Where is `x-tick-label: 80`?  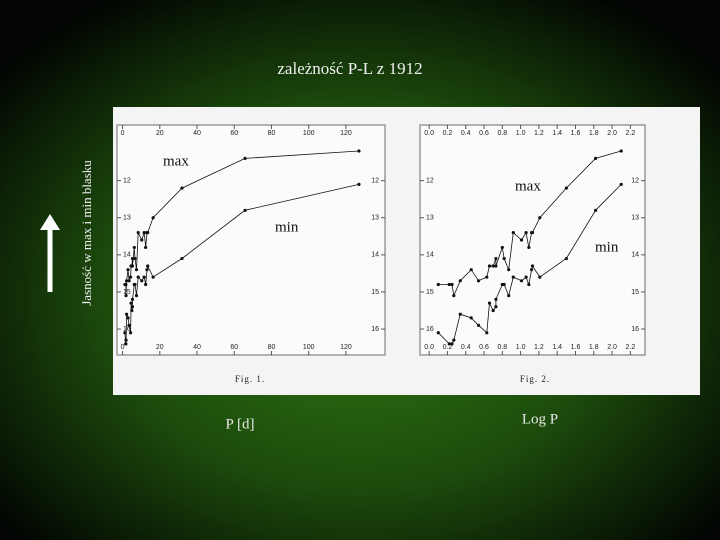
x-tick-label: 80 is located at coordinates (272, 347).